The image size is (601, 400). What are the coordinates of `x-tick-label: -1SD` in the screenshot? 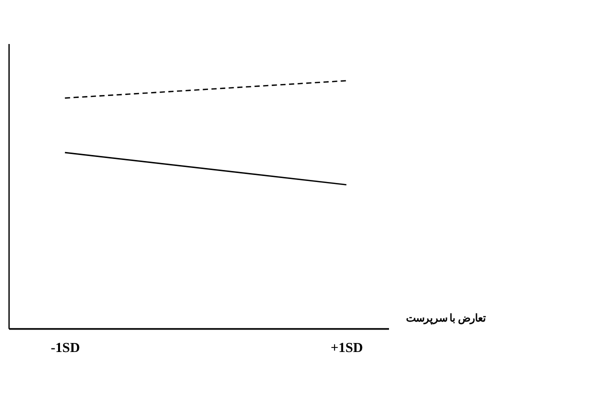 It's located at (65, 348).